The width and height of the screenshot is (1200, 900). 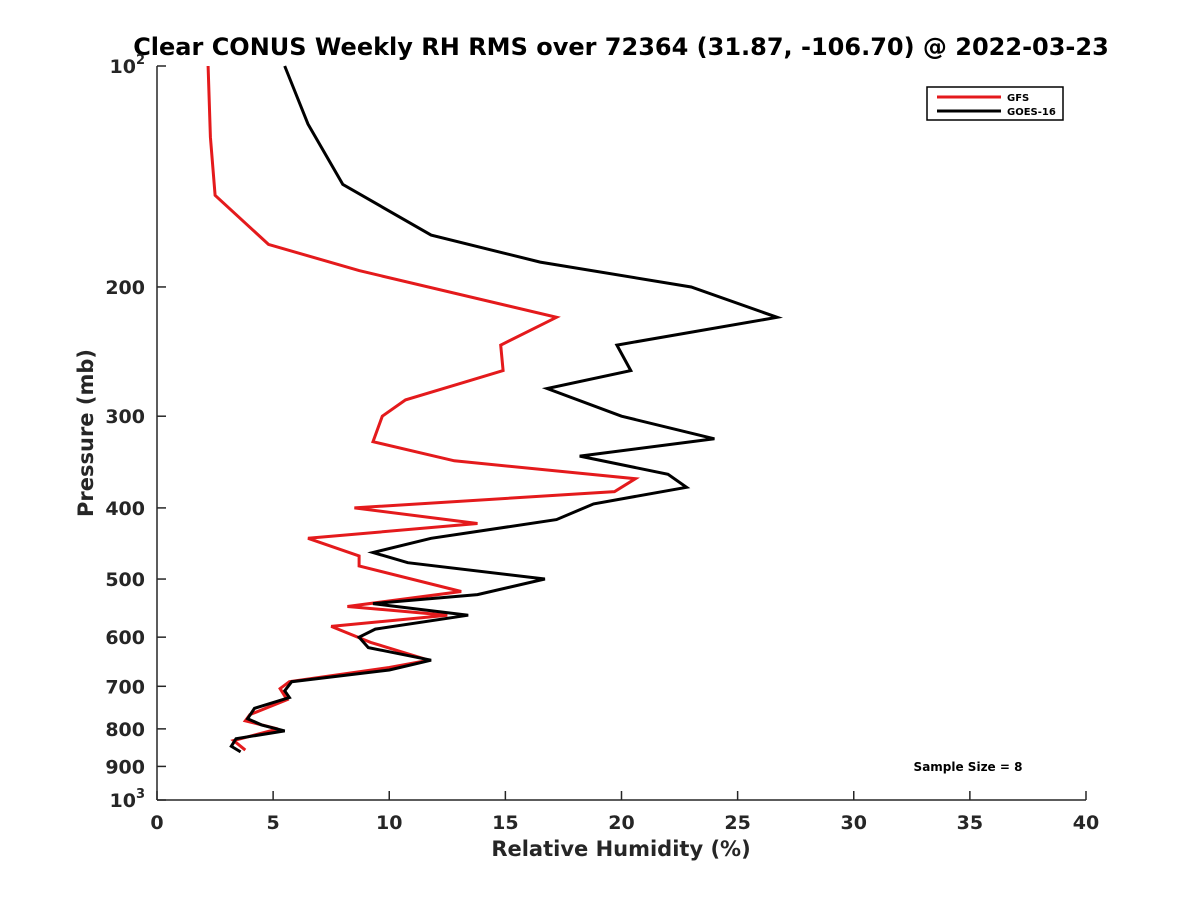 What do you see at coordinates (621, 823) in the screenshot?
I see `x-tick-label: 20` at bounding box center [621, 823].